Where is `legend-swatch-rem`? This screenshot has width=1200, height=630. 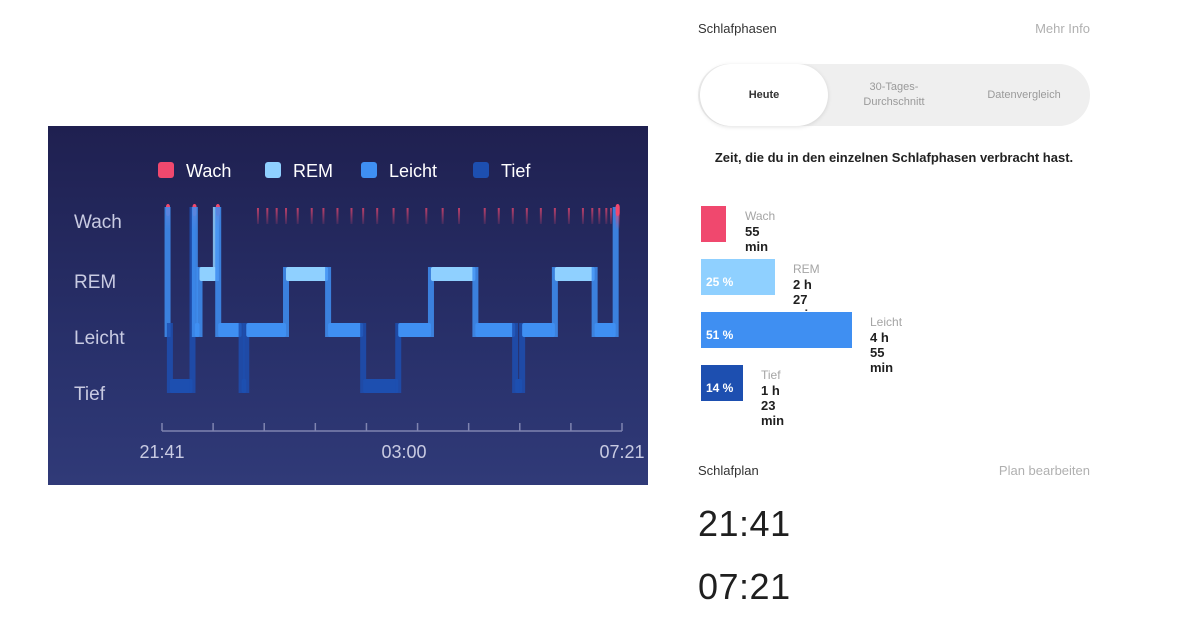
legend-swatch-rem is located at coordinates (273, 170).